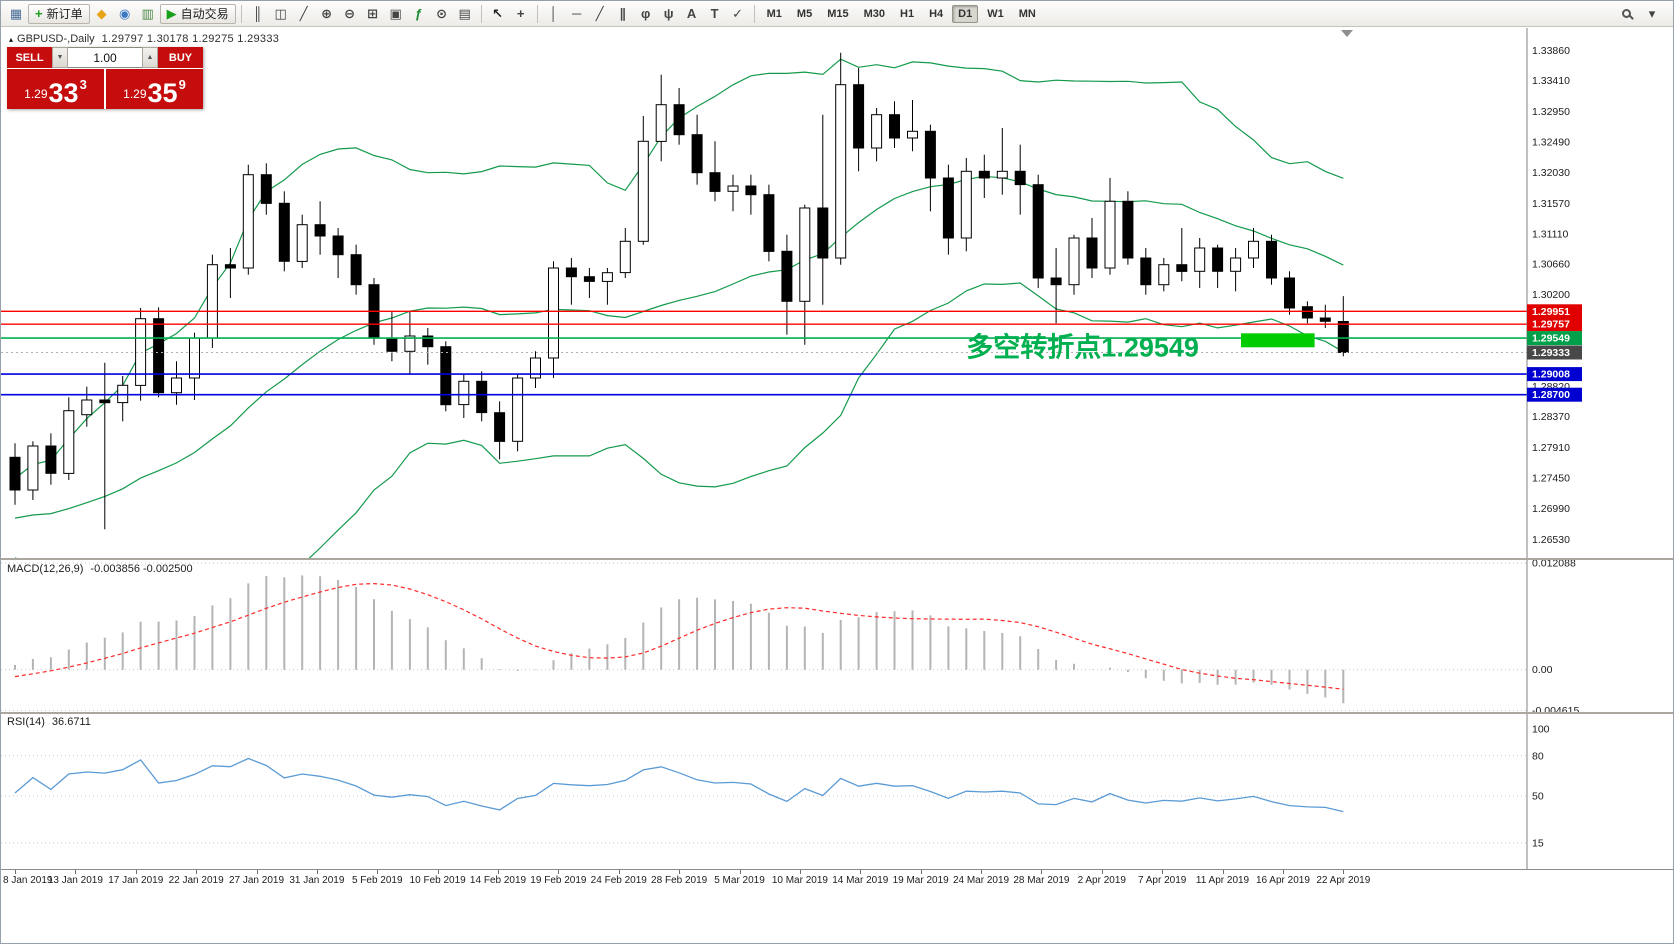  I want to click on auto-arrange-icon: ▣, so click(395, 13).